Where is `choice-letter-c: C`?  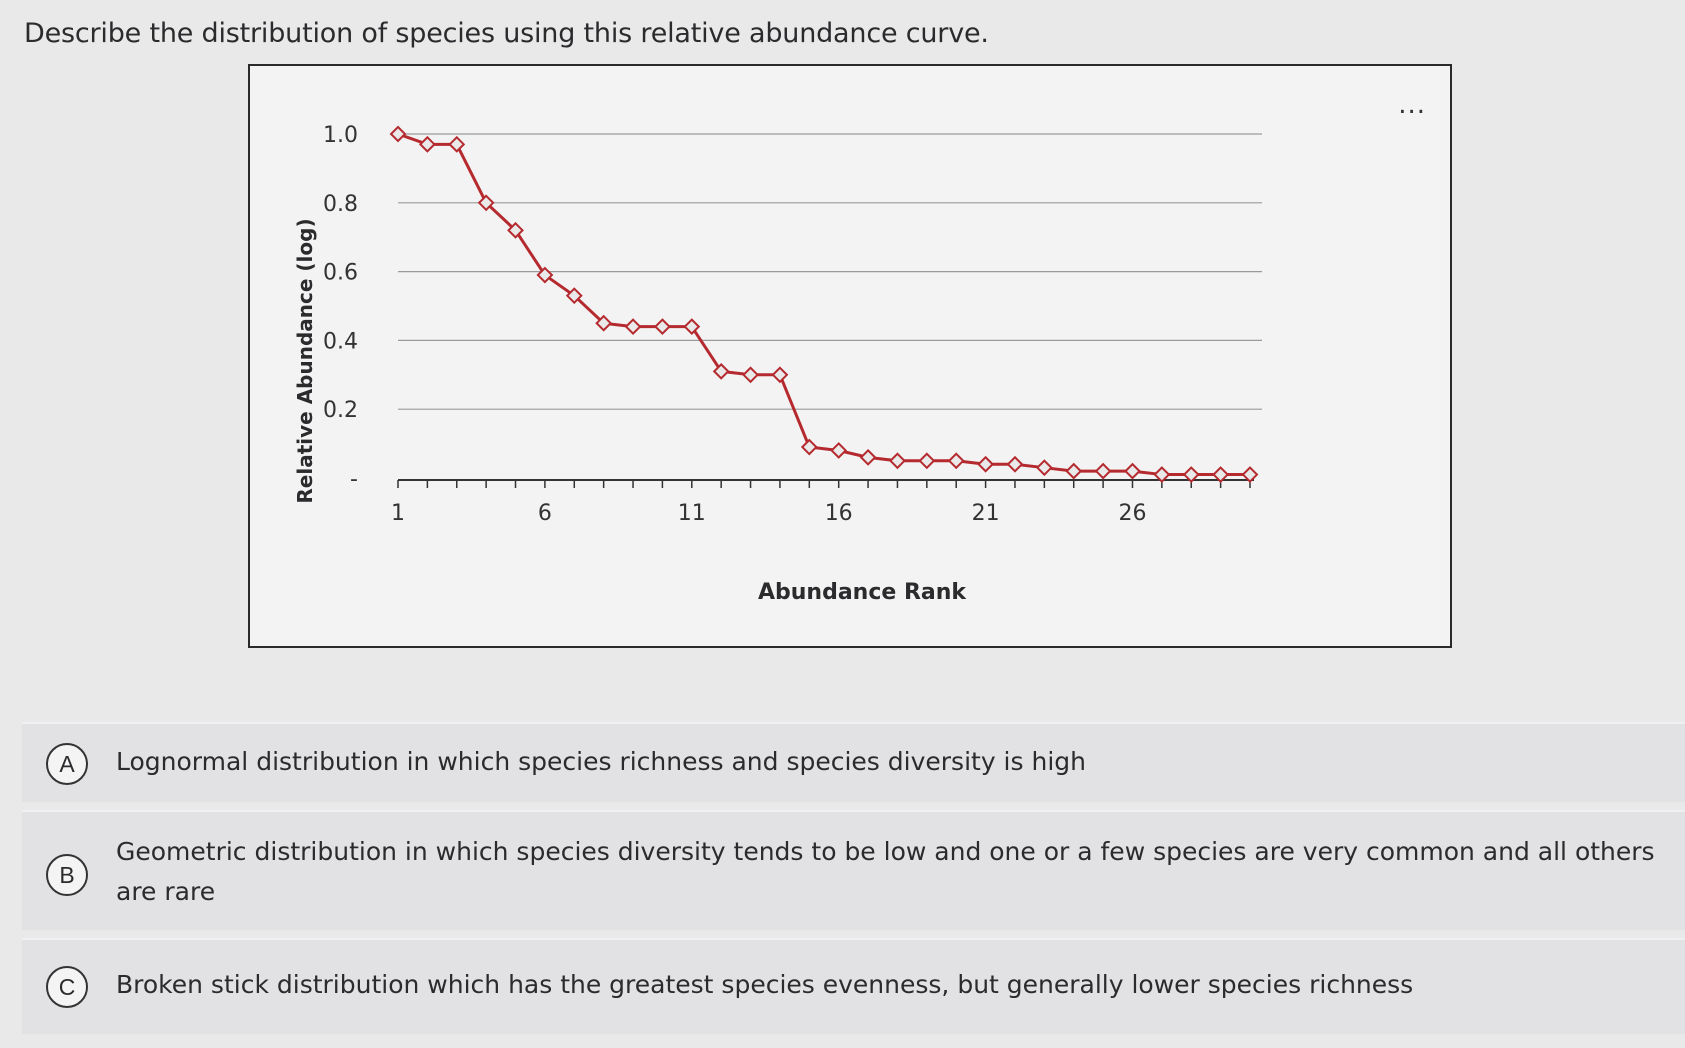
choice-letter-c: C is located at coordinates (67, 987).